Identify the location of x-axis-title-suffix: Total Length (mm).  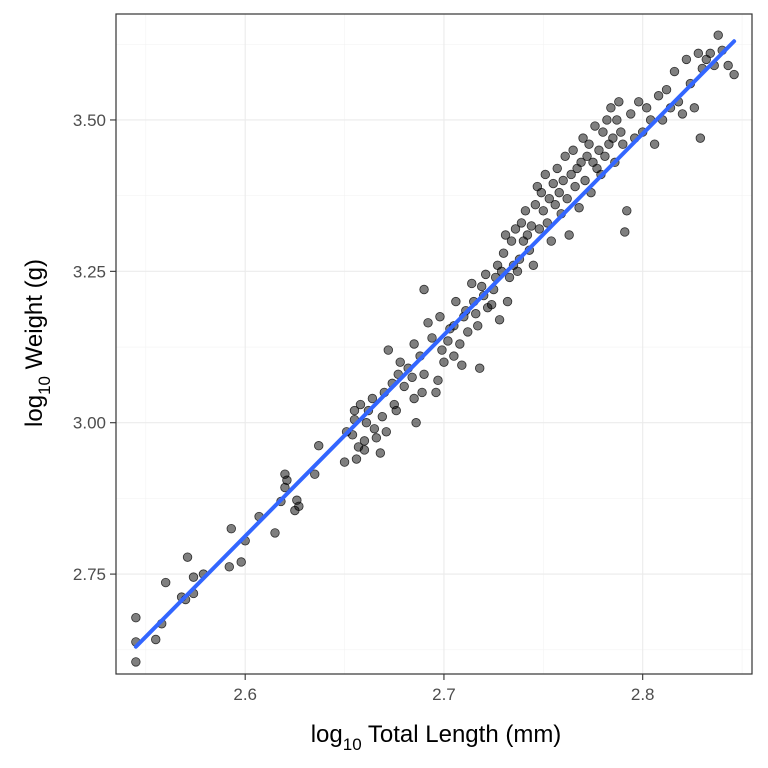
(462, 734).